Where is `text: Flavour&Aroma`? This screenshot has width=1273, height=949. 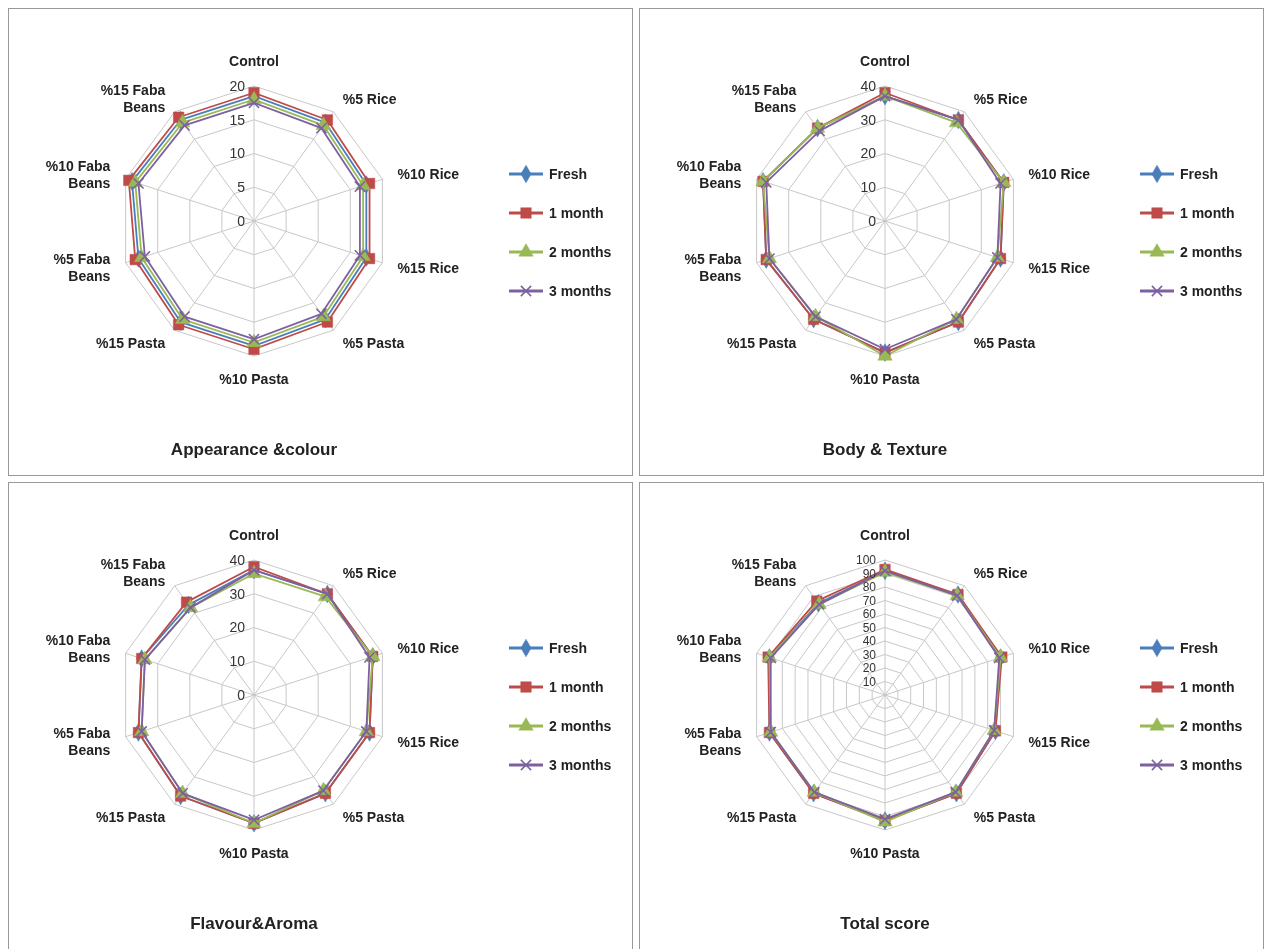 text: Flavour&Aroma is located at coordinates (254, 923).